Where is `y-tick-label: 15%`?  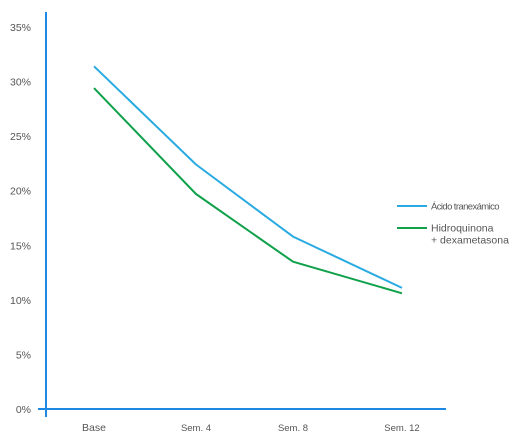
y-tick-label: 15% is located at coordinates (20, 246).